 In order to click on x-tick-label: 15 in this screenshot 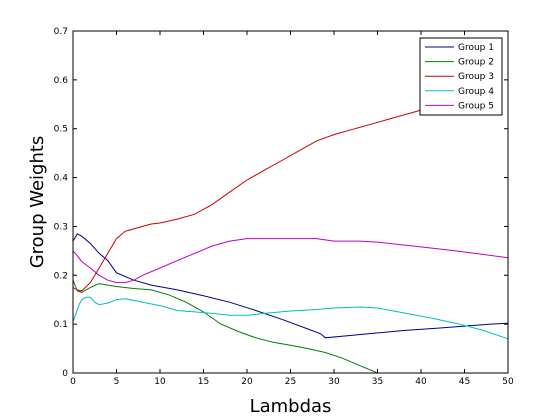, I will do `click(203, 382)`.